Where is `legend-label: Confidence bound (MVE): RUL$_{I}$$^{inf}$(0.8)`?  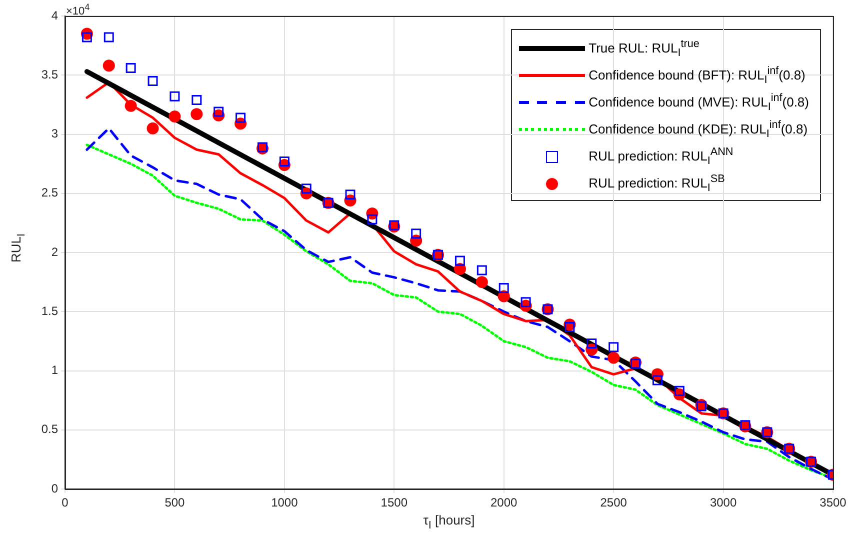
legend-label: Confidence bound (MVE): RUL$_{I}$$^{inf}$(0.8) is located at coordinates (698, 102).